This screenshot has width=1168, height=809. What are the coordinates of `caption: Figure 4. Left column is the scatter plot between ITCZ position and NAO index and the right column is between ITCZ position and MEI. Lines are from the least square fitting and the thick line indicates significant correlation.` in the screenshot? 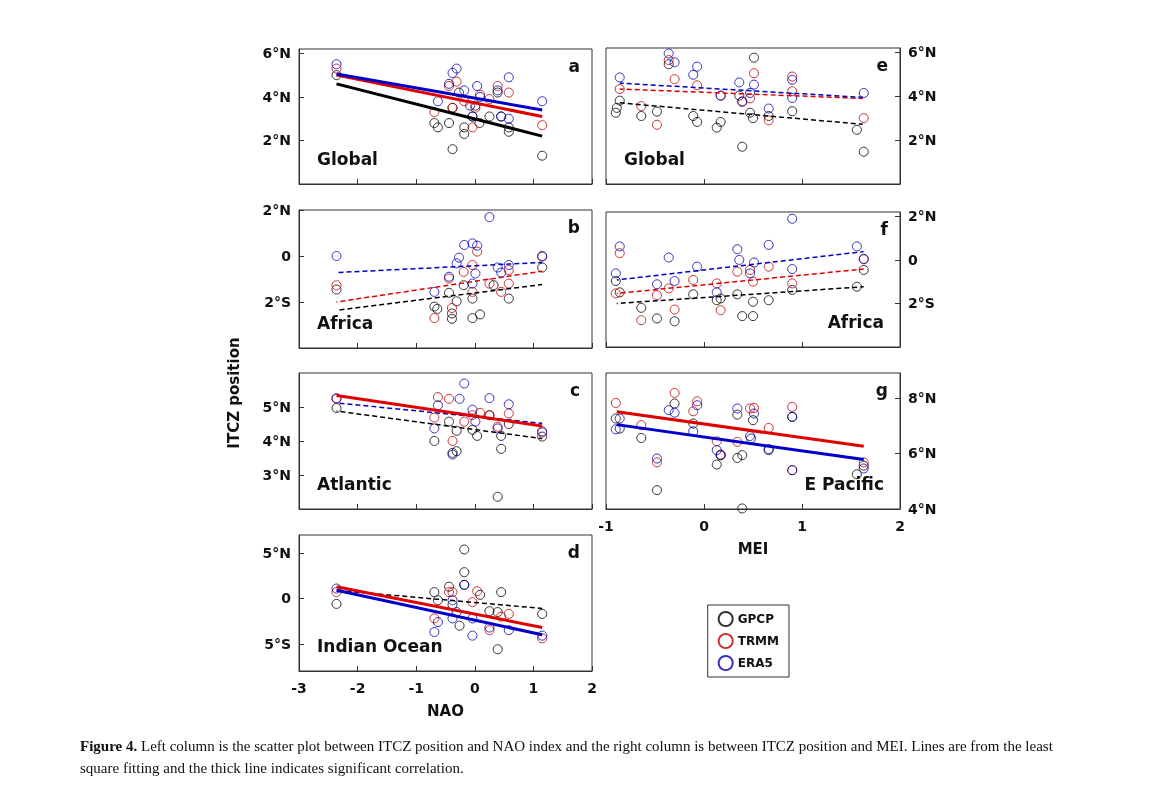 It's located at (567, 757).